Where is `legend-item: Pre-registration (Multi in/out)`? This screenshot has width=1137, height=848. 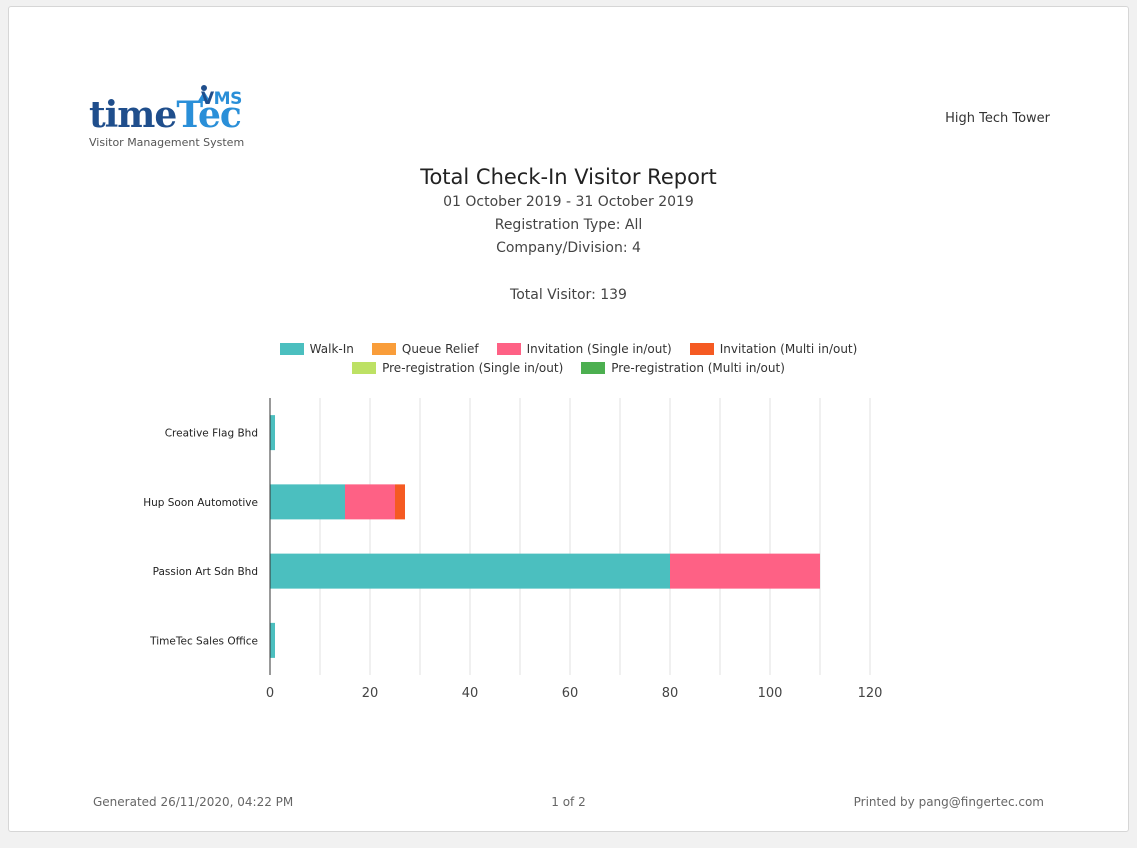
legend-item: Pre-registration (Multi in/out) is located at coordinates (683, 368).